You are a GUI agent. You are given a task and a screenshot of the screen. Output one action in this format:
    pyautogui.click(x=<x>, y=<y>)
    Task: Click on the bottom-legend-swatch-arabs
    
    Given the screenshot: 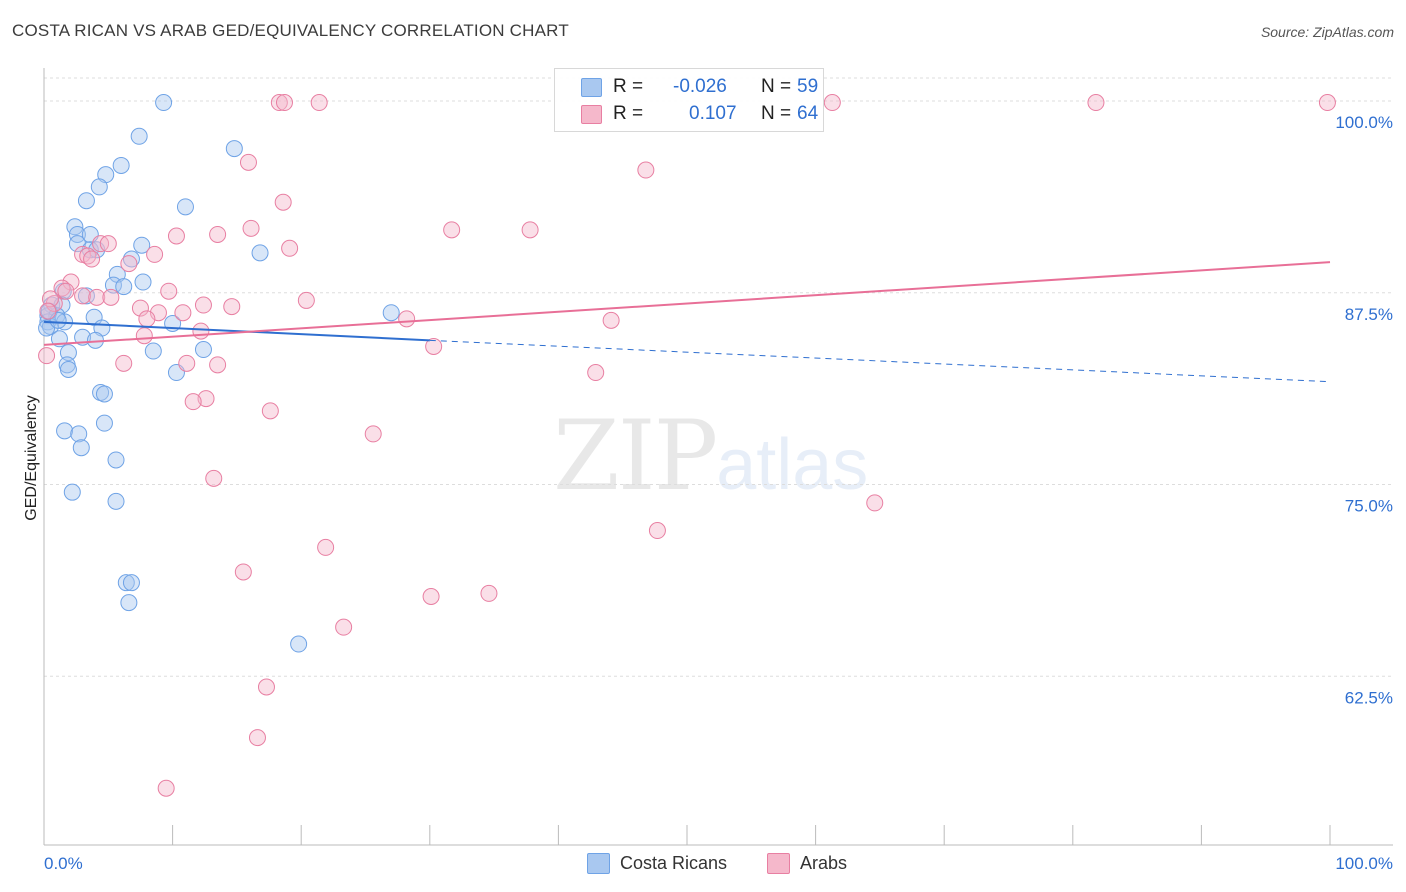 What is the action you would take?
    pyautogui.click(x=778, y=863)
    